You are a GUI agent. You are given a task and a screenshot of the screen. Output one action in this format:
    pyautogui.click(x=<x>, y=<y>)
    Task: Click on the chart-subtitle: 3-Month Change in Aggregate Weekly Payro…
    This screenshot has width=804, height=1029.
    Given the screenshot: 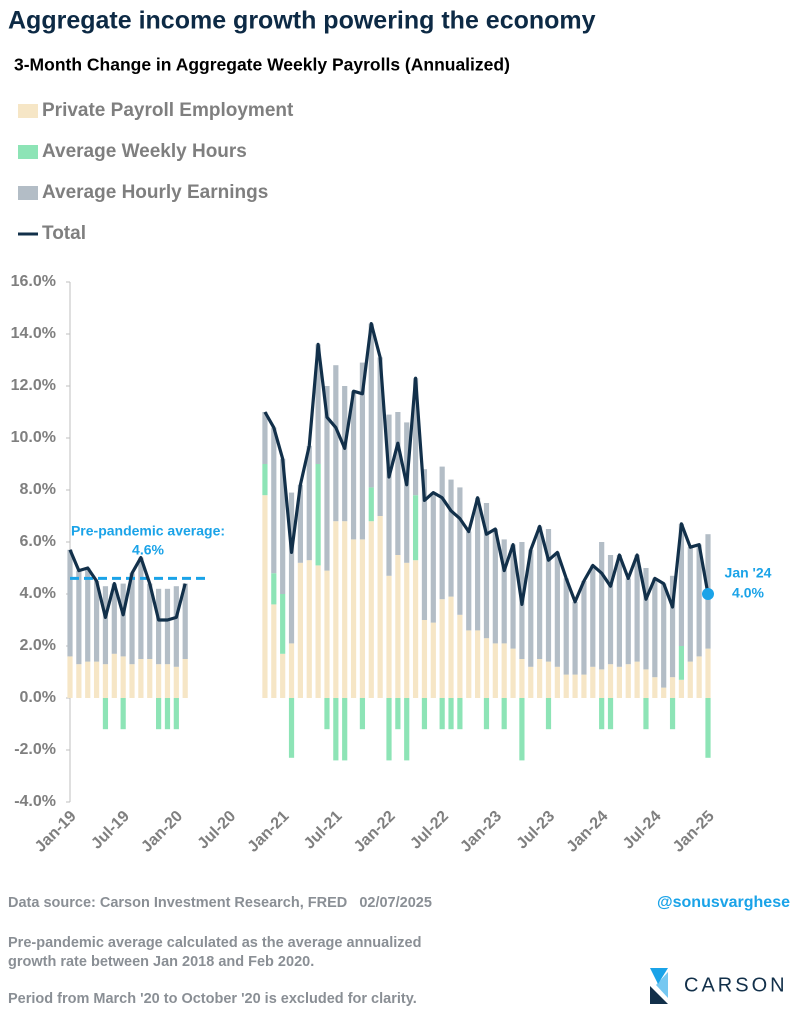 What is the action you would take?
    pyautogui.click(x=262, y=65)
    